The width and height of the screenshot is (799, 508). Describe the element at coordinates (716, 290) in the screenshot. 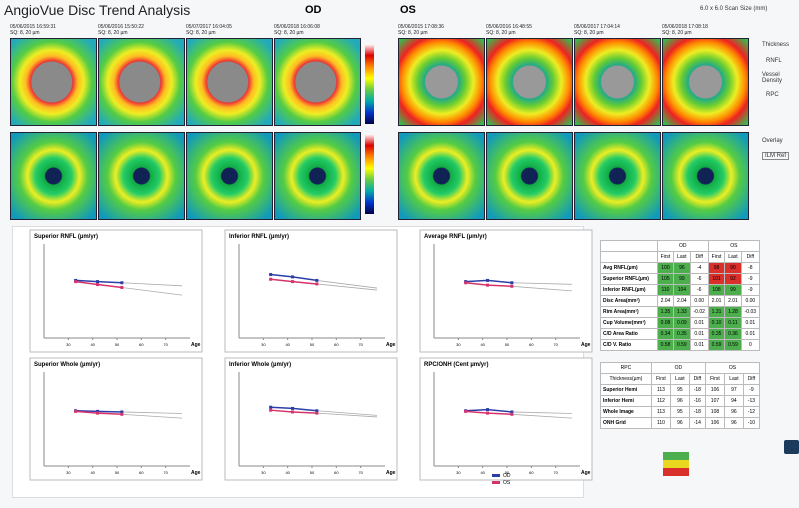

I see `cell: 108` at that location.